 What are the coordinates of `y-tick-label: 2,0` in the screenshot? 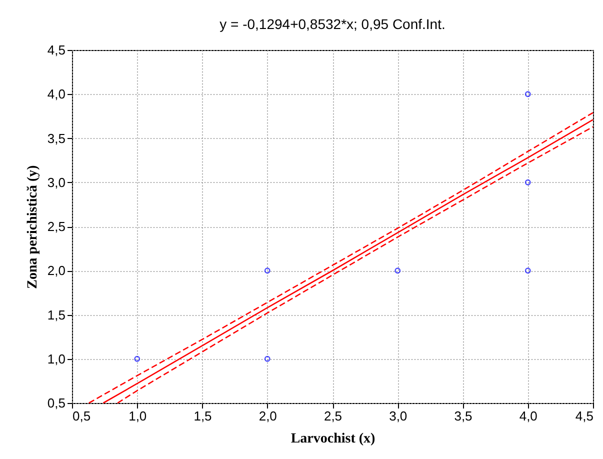 It's located at (56, 270).